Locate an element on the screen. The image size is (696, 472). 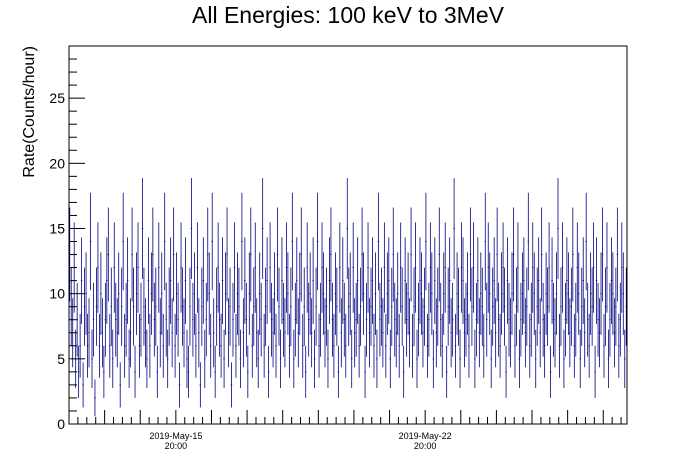
y-tick-label: 5 is located at coordinates (61, 359).